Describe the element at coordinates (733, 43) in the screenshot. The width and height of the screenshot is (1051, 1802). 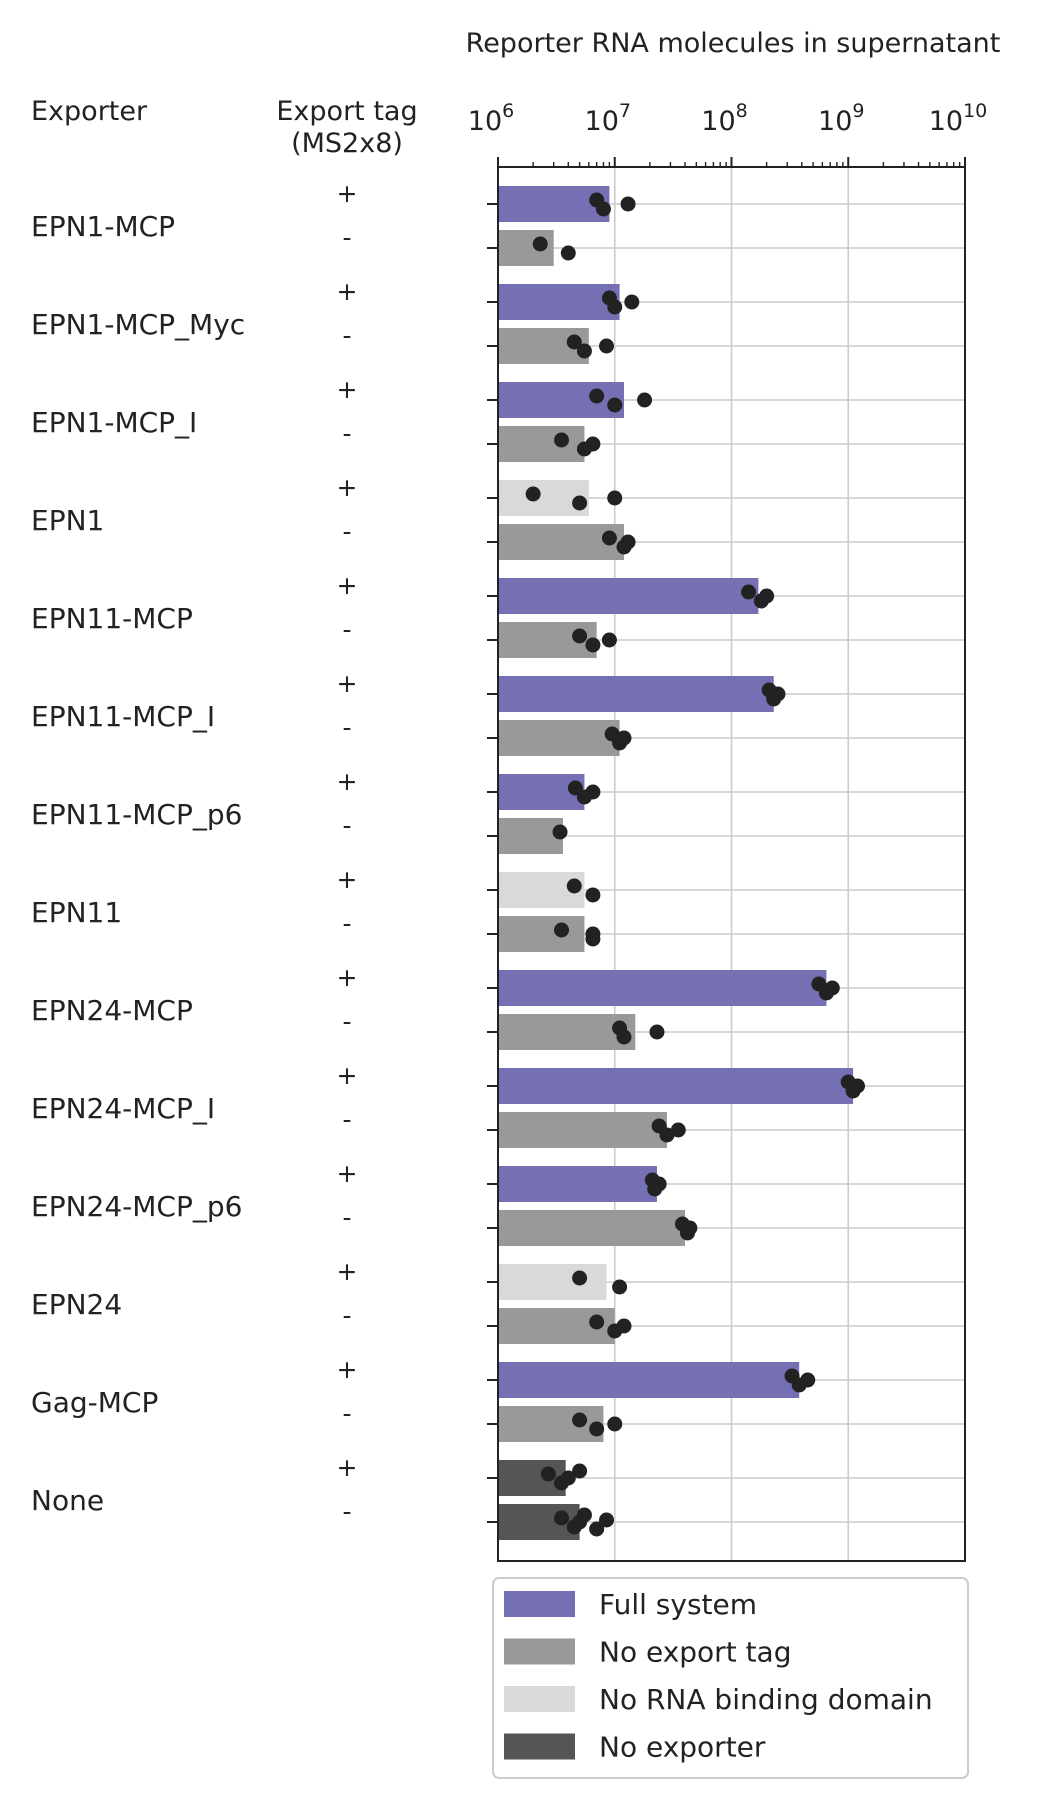
I see `chart-title: Reporter RNA molecules in supernatant` at that location.